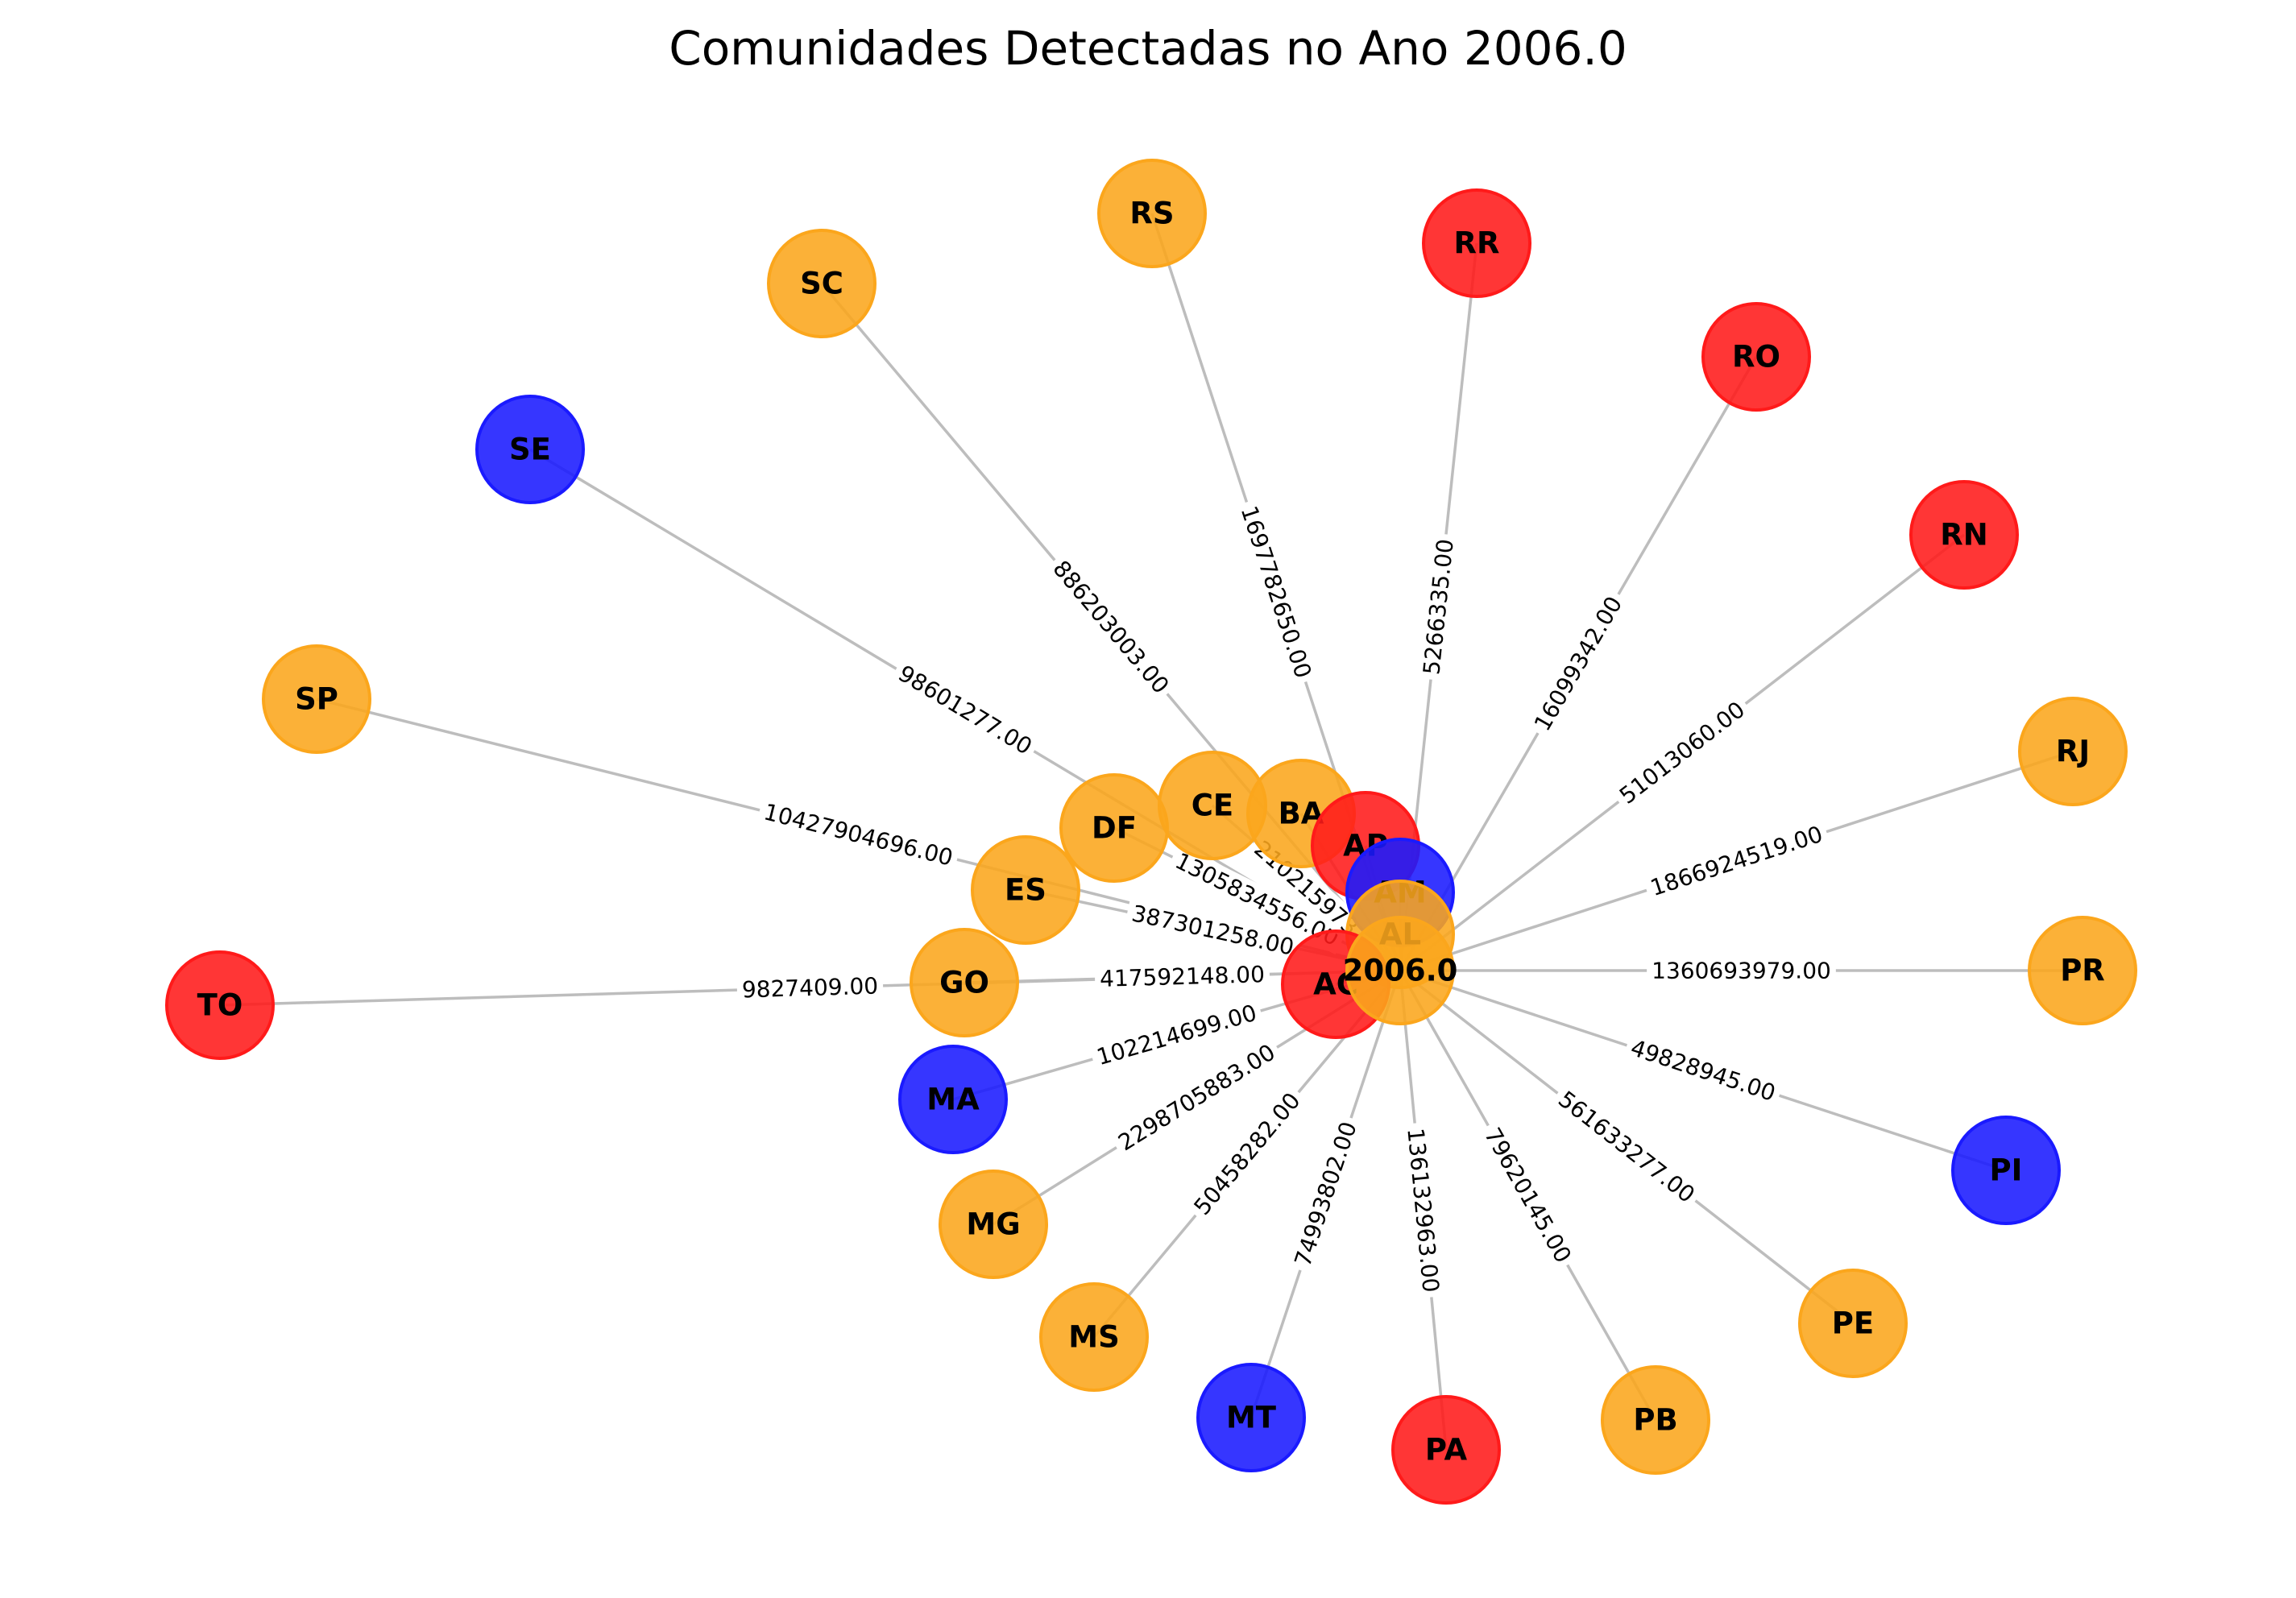  I want to click on edge-label-bg-ms, so click(1247, 1154).